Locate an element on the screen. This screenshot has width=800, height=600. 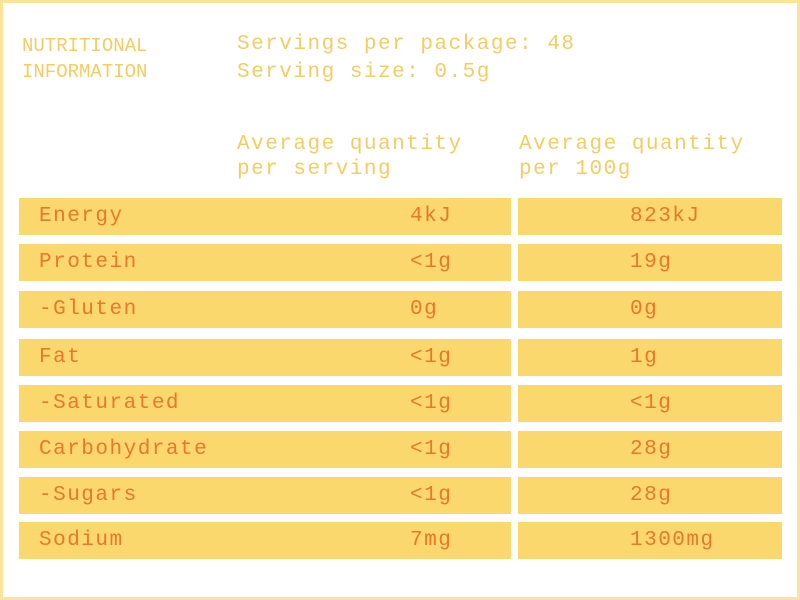
row-cell: Protein <1g is located at coordinates (265, 262).